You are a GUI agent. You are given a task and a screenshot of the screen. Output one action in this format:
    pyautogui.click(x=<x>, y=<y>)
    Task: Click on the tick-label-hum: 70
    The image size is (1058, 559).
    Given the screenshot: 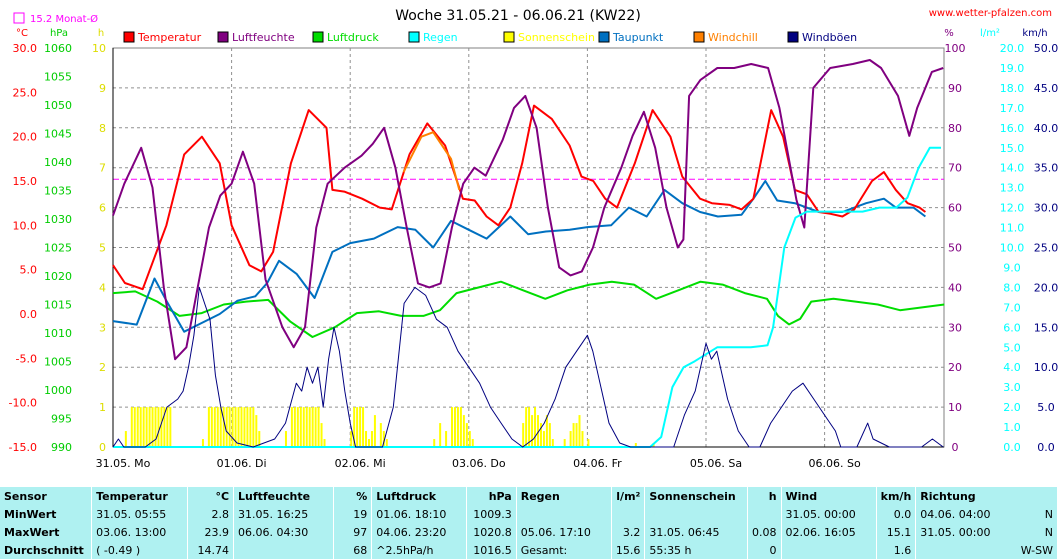 What is the action you would take?
    pyautogui.click(x=955, y=168)
    